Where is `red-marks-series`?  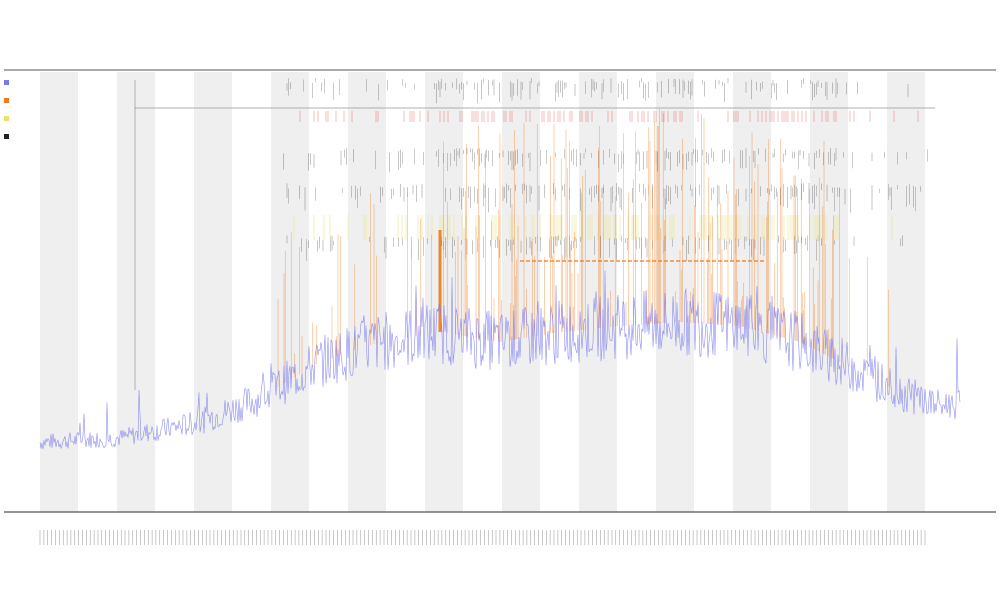 red-marks-series is located at coordinates (609, 116).